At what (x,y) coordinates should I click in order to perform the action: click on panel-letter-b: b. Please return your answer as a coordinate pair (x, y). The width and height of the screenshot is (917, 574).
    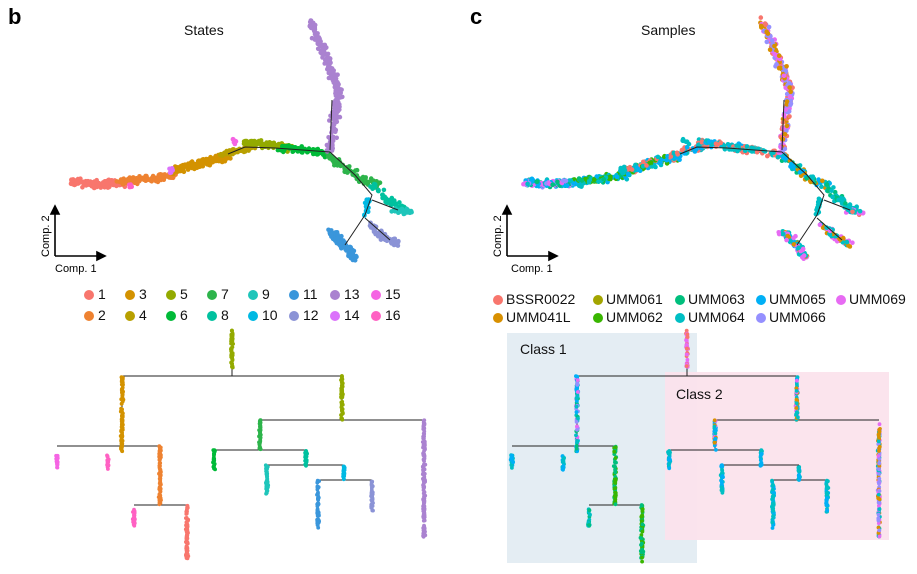
    Looking at the image, I should click on (15, 16).